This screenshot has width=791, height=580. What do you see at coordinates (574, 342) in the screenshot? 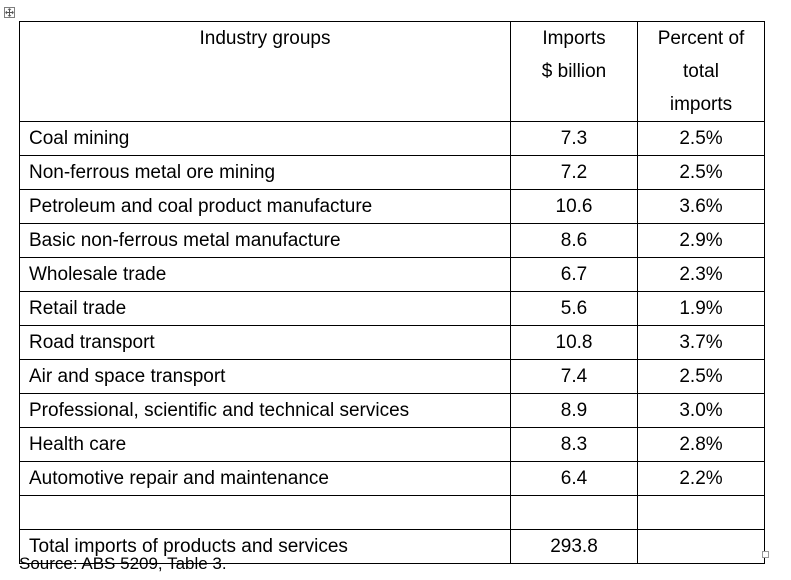
I see `cell-imports: 10.8` at bounding box center [574, 342].